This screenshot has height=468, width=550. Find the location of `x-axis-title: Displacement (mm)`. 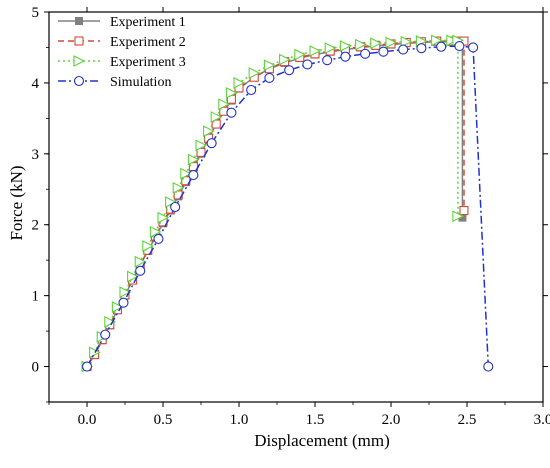

x-axis-title: Displacement (mm) is located at coordinates (322, 440).